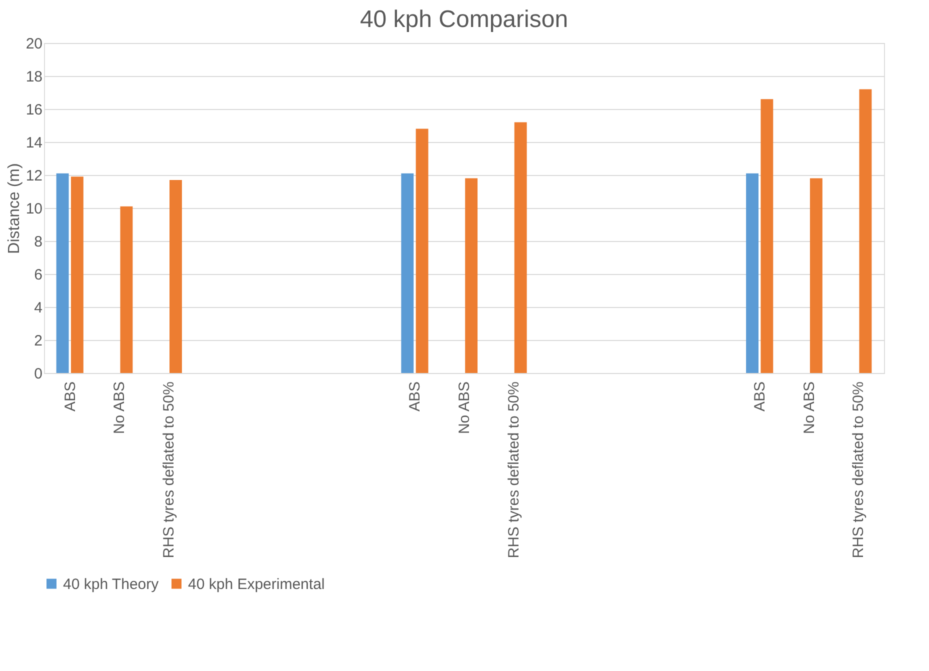  What do you see at coordinates (38, 275) in the screenshot?
I see `y-tick-label: 6` at bounding box center [38, 275].